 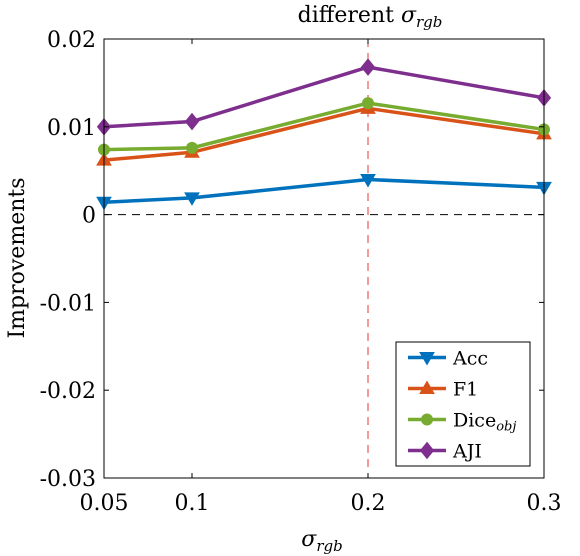 What do you see at coordinates (71, 128) in the screenshot?
I see `y-tick-label: 0.01` at bounding box center [71, 128].